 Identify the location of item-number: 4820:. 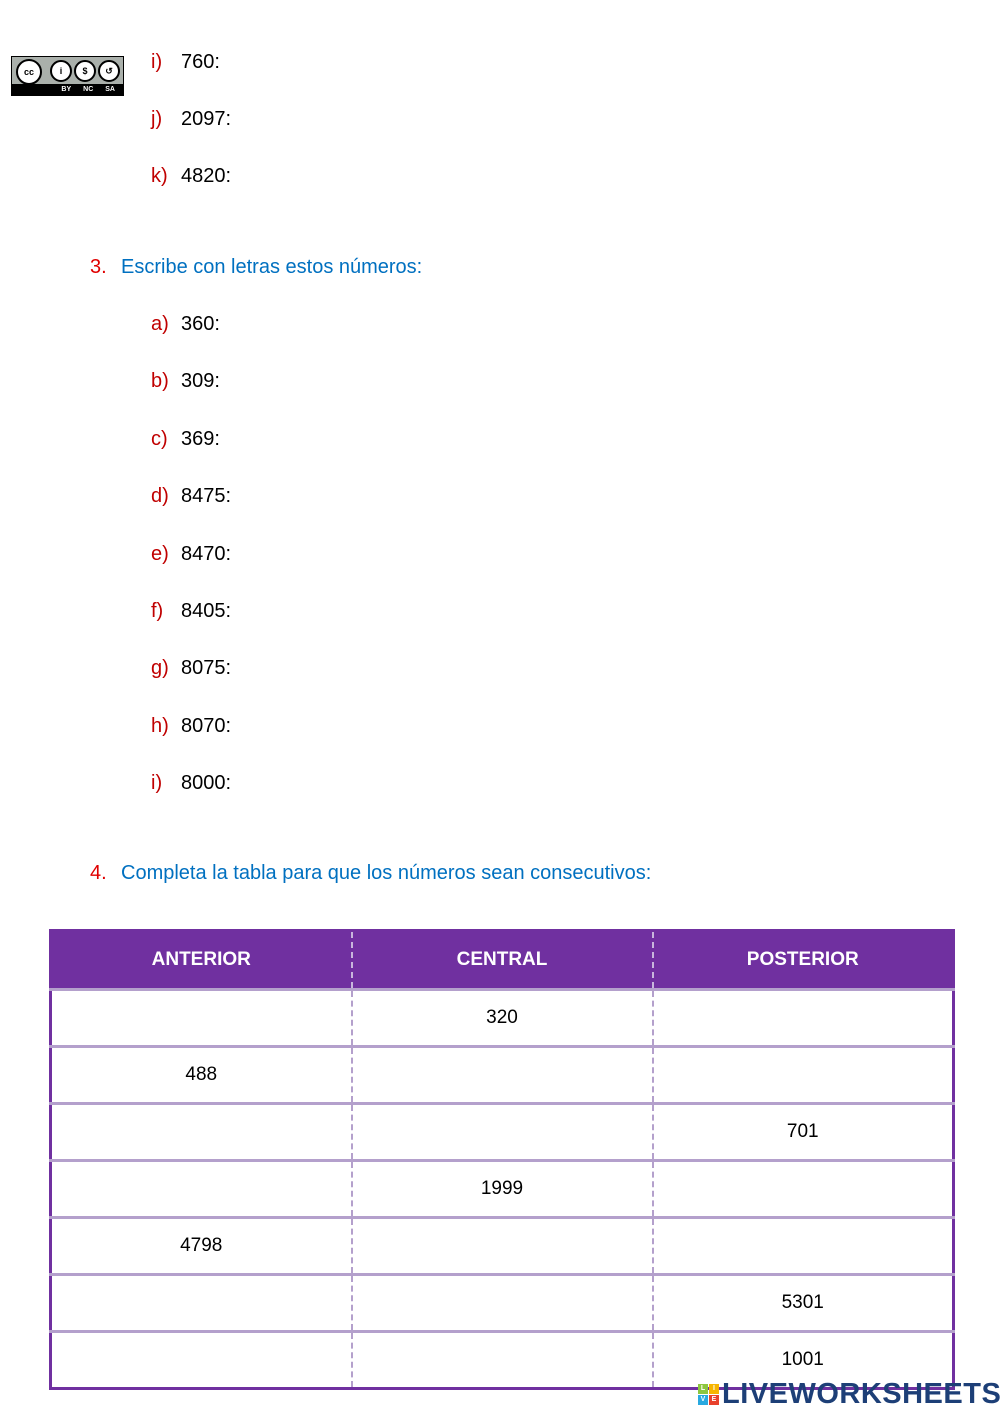
(206, 176).